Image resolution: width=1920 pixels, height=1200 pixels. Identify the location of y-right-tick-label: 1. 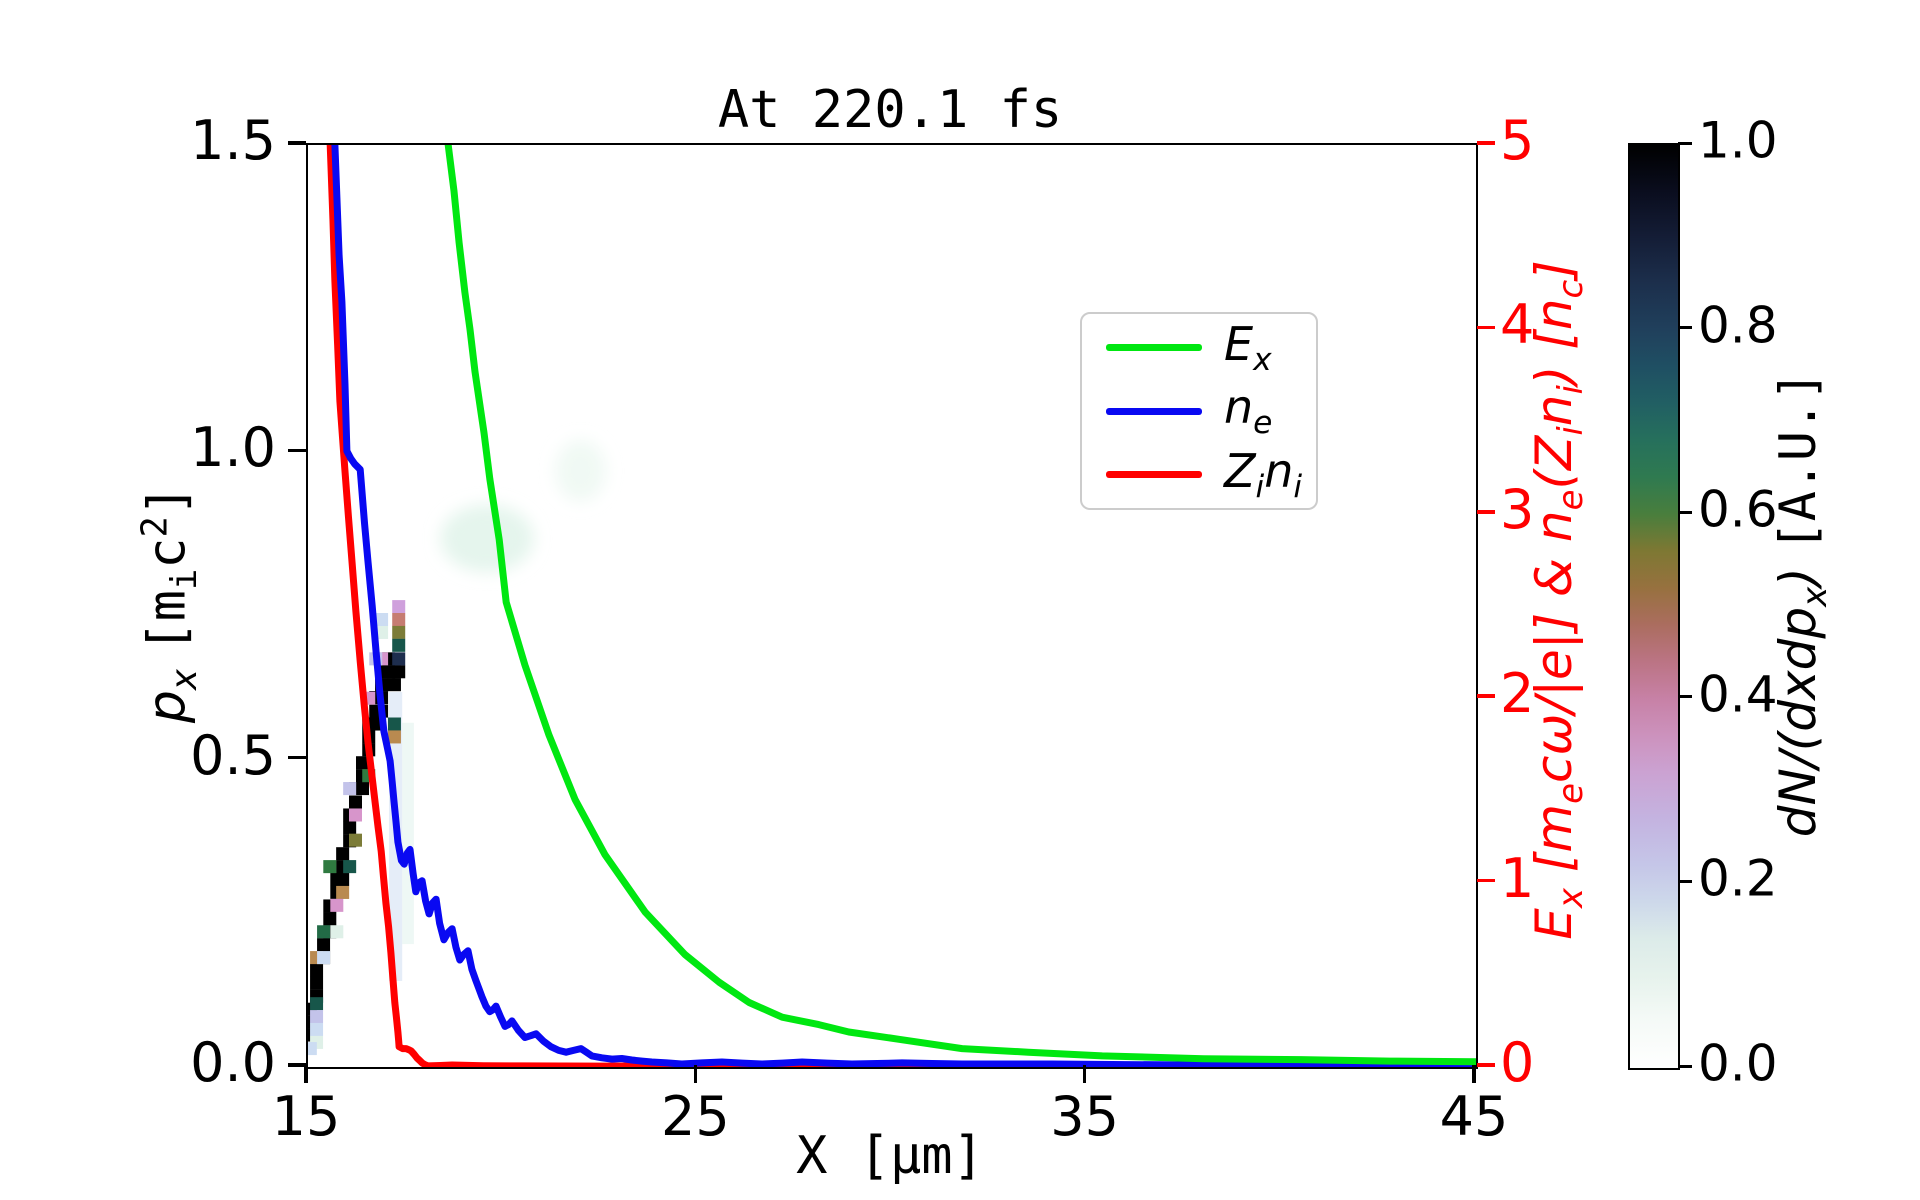
(1517, 878).